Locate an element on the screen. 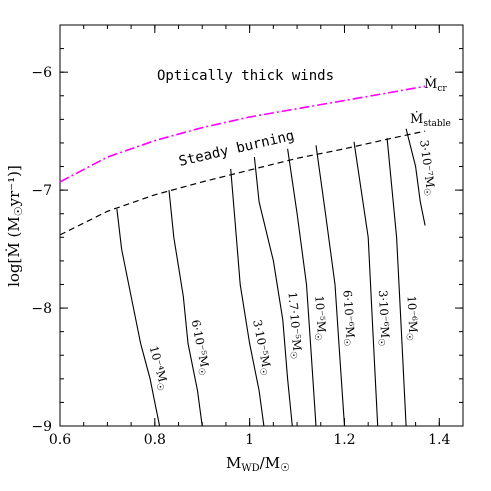 This screenshot has width=491, height=491. y-axis-title-main: log[Ṁ (M is located at coordinates (14, 251).